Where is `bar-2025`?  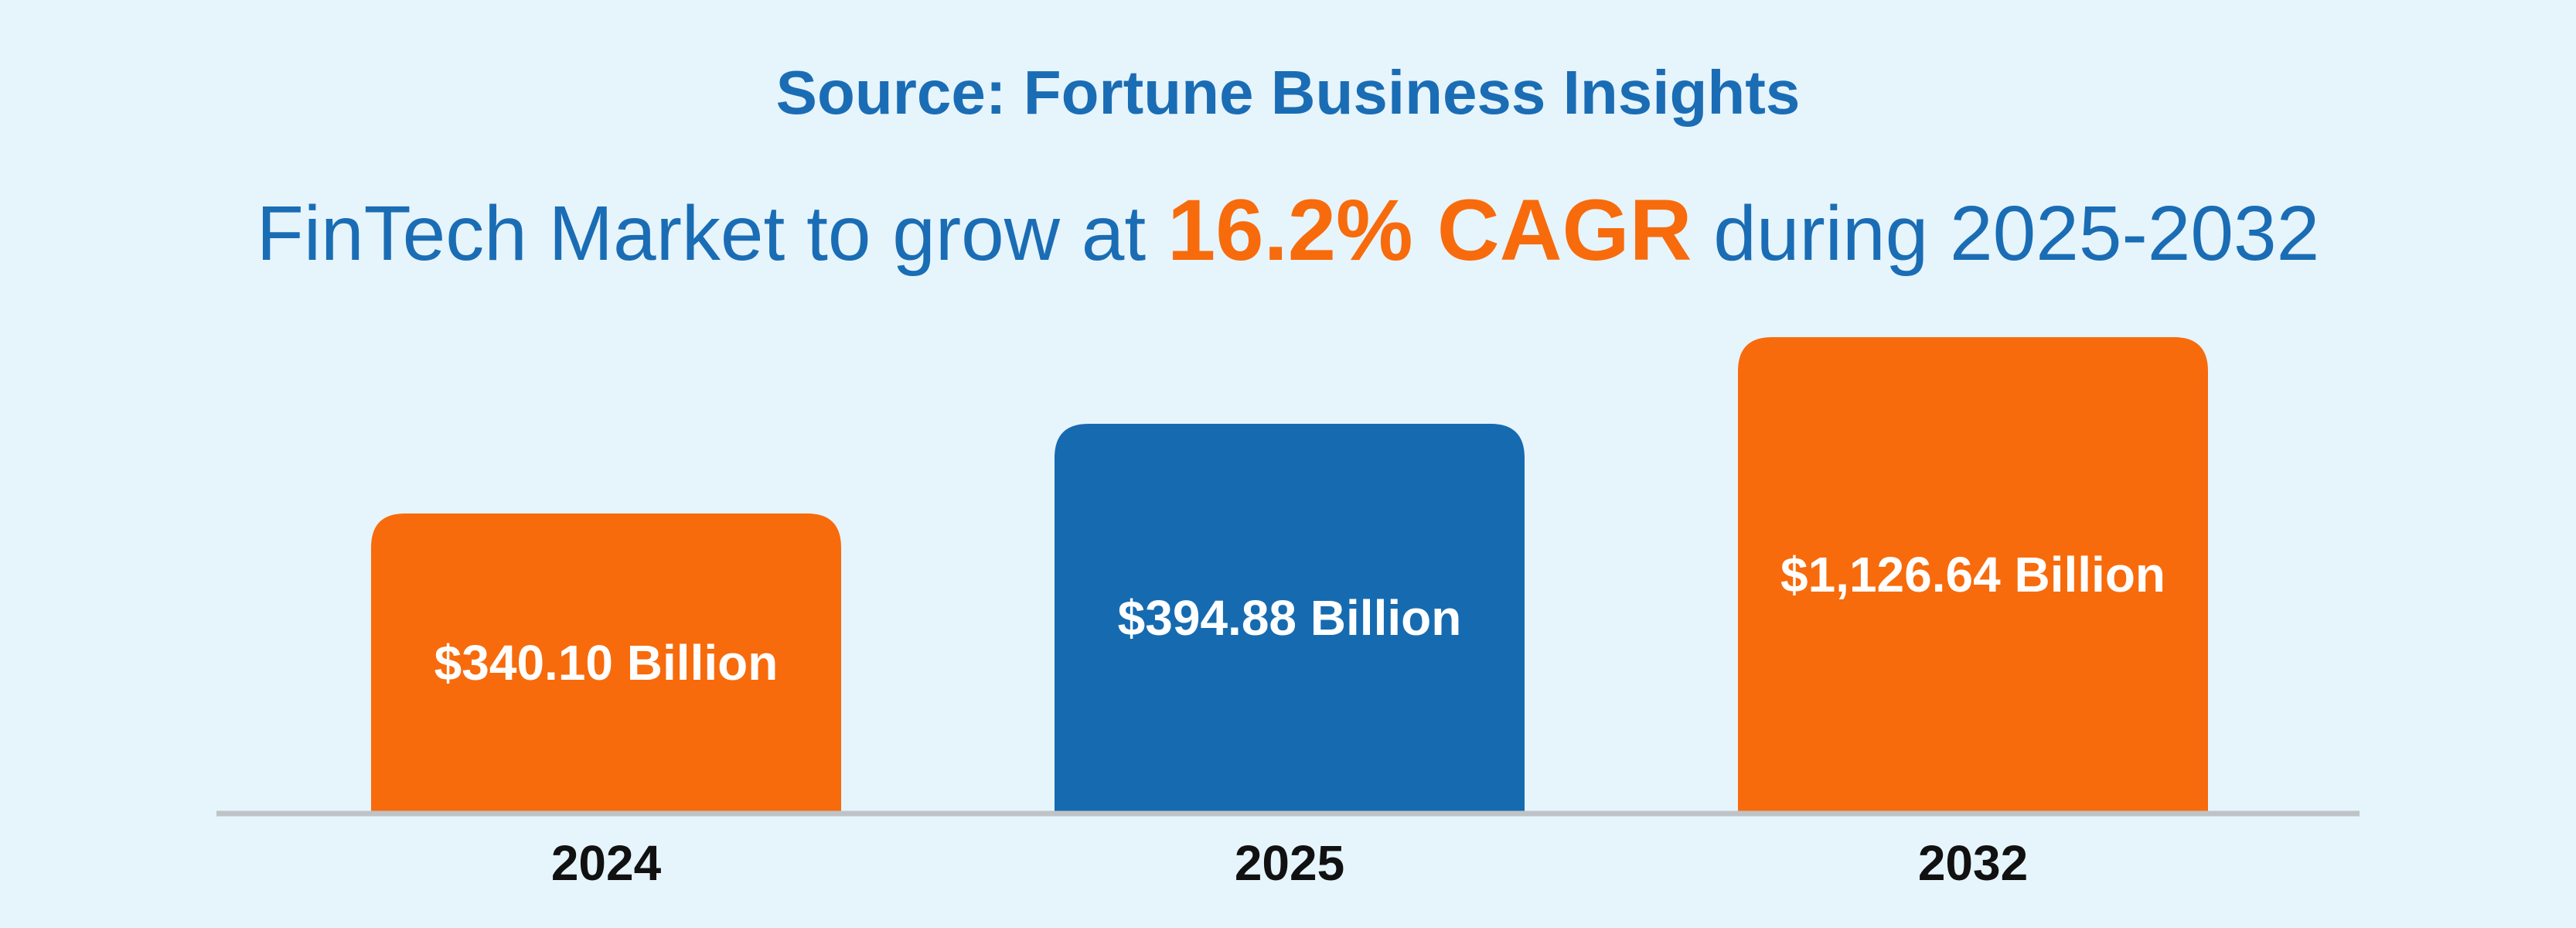
bar-2025 is located at coordinates (1290, 618).